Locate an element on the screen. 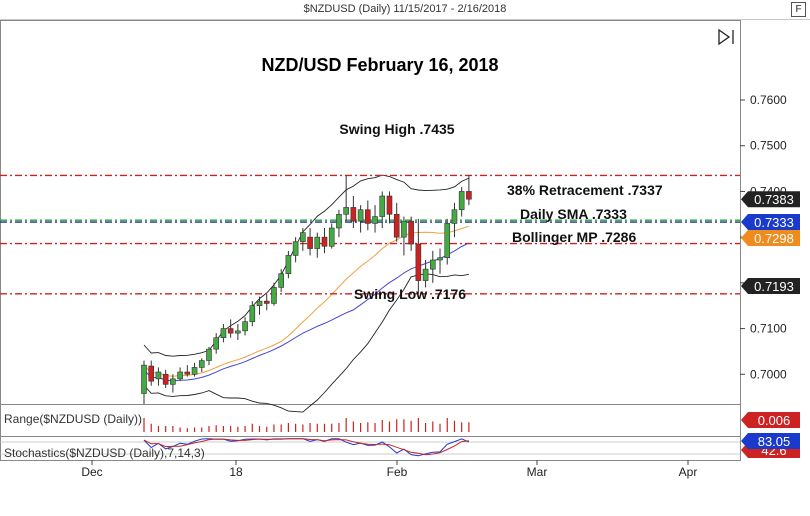  price-tag: 0.7298 is located at coordinates (774, 238).